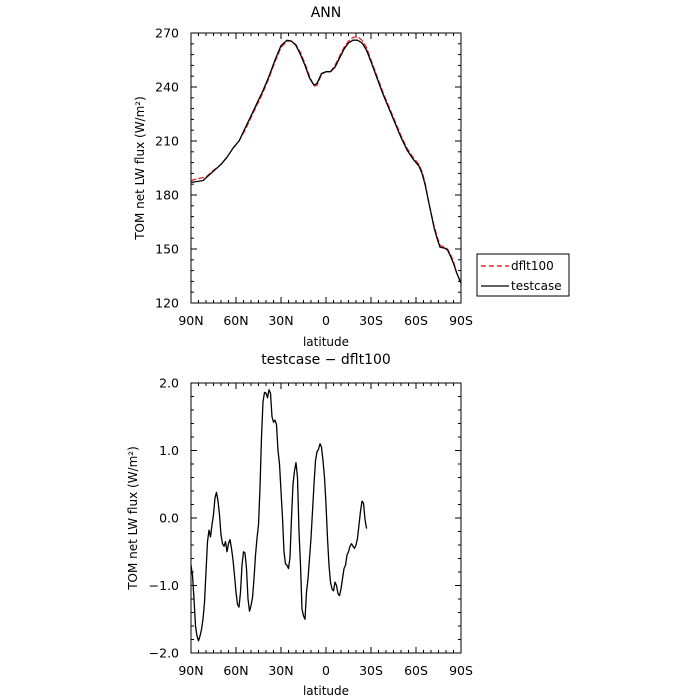  Describe the element at coordinates (190, 670) in the screenshot. I see `bottom-x-tick-label: 90N` at that location.